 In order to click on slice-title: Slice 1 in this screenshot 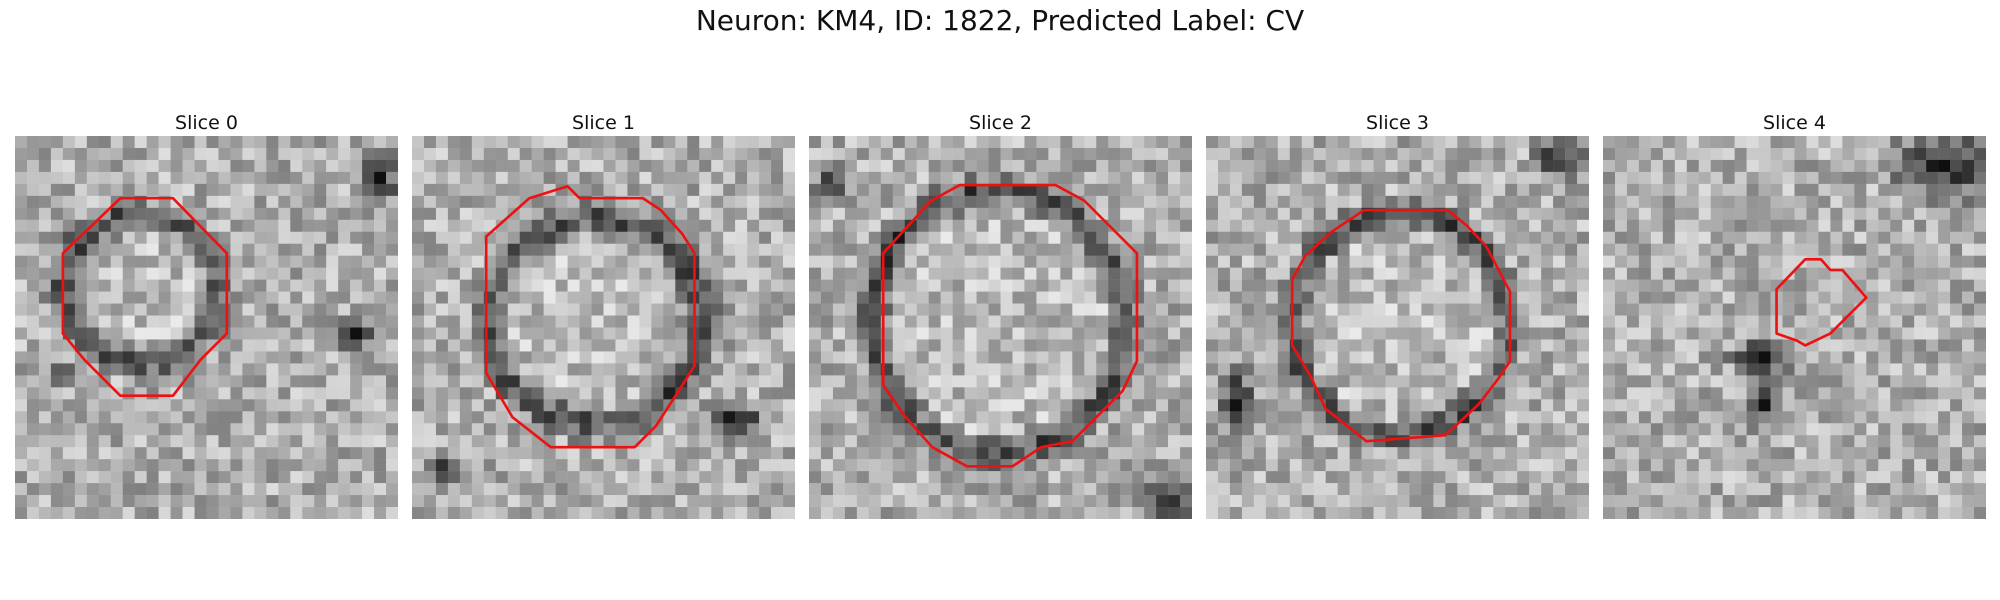, I will do `click(603, 123)`.